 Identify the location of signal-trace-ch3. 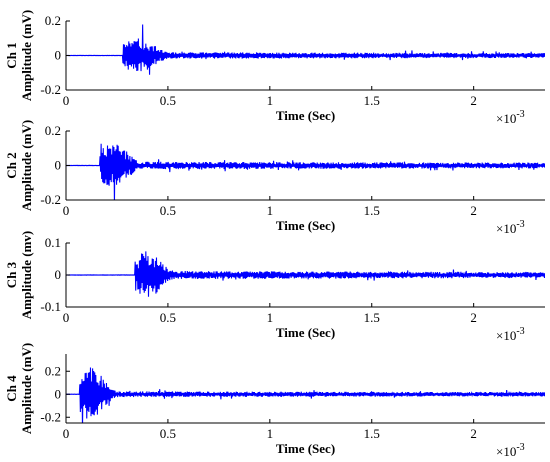
(305, 274).